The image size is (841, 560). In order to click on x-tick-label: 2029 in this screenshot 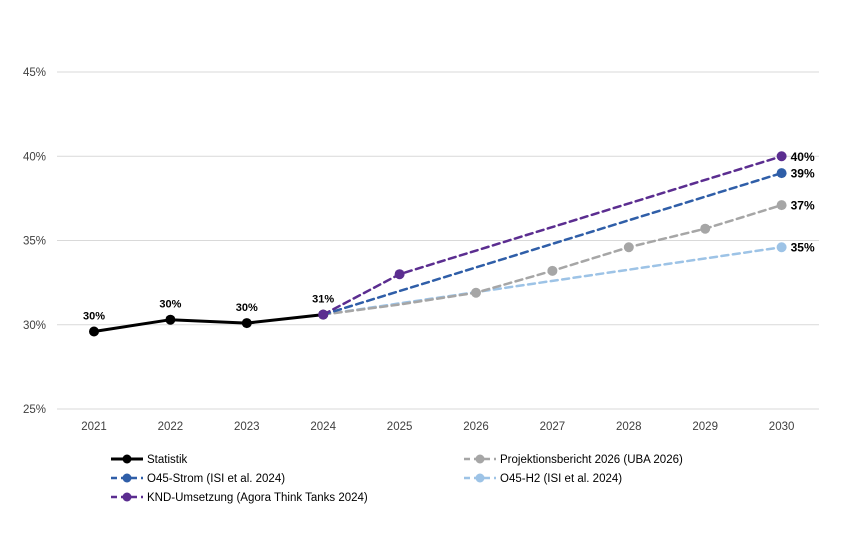, I will do `click(705, 427)`.